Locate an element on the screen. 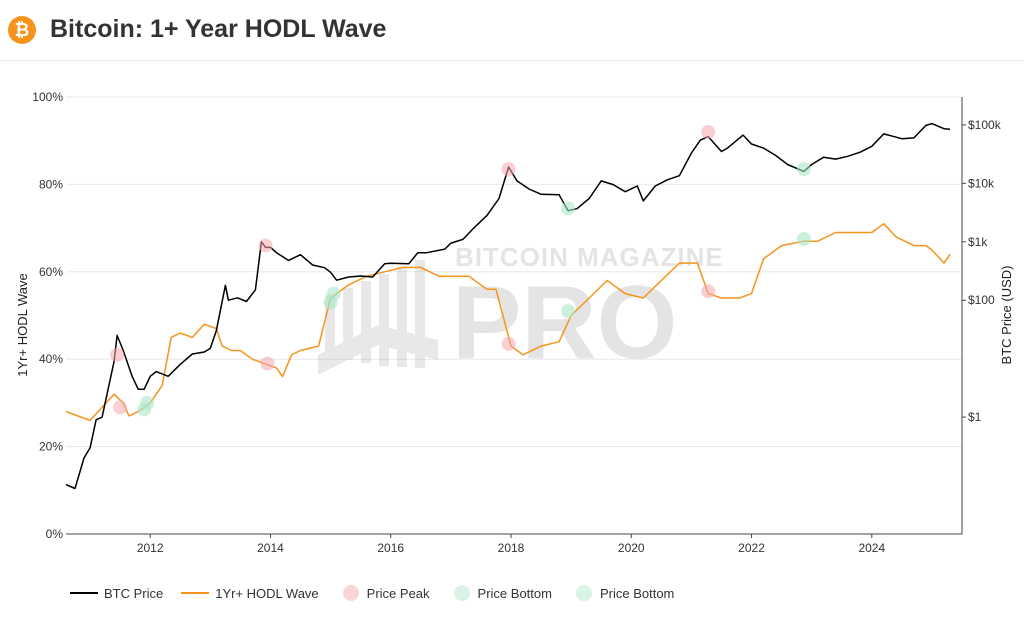  legend-item: Price Peak is located at coordinates (383, 593).